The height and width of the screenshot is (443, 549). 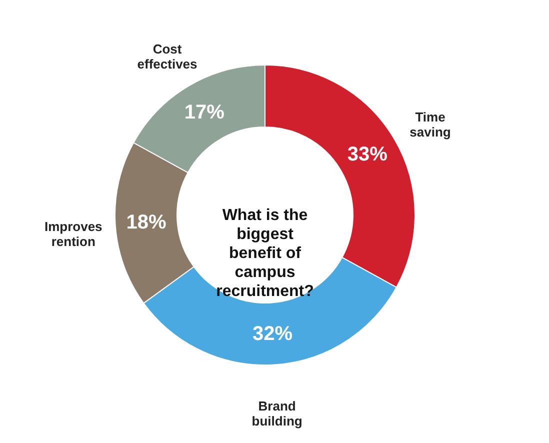 I want to click on data-label: 17%, so click(x=204, y=113).